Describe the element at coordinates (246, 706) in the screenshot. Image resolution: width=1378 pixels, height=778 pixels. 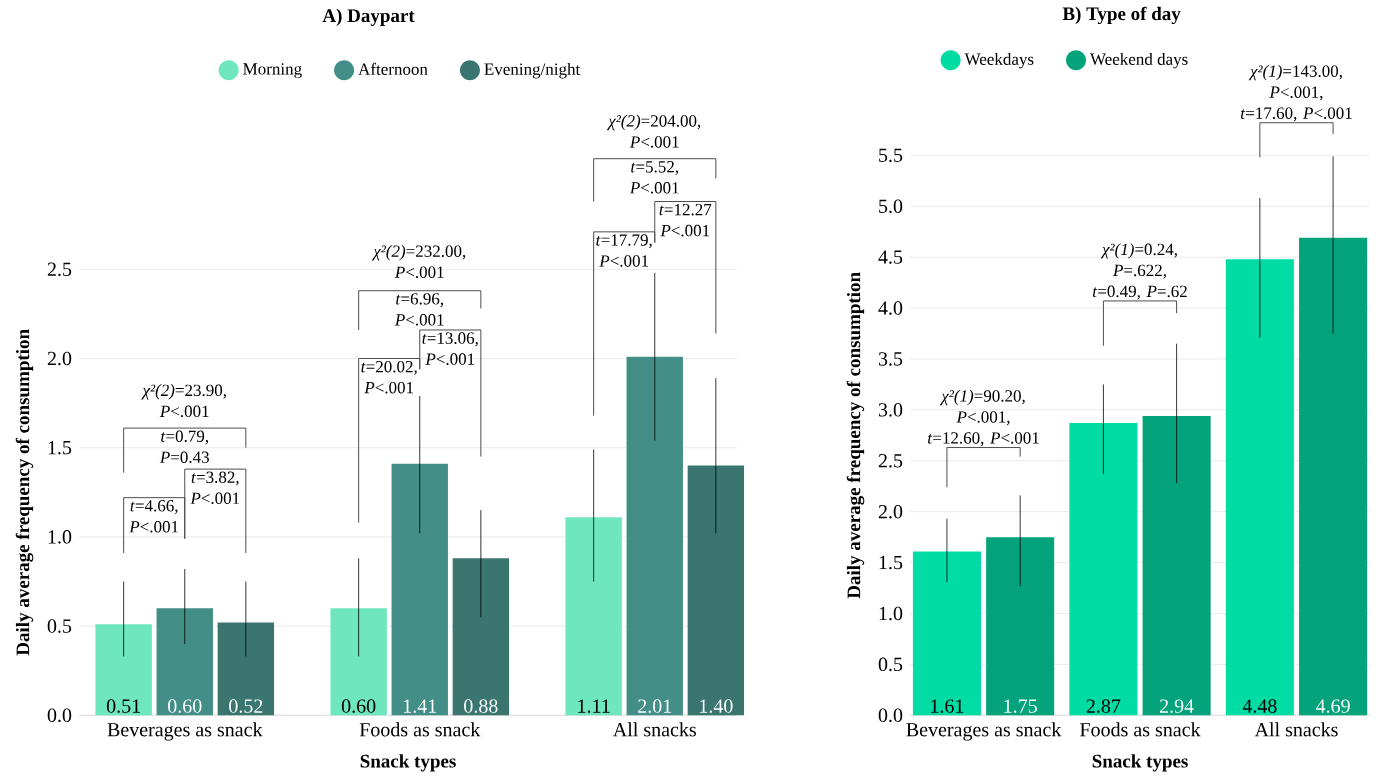
I see `data-label: 0.52` at that location.